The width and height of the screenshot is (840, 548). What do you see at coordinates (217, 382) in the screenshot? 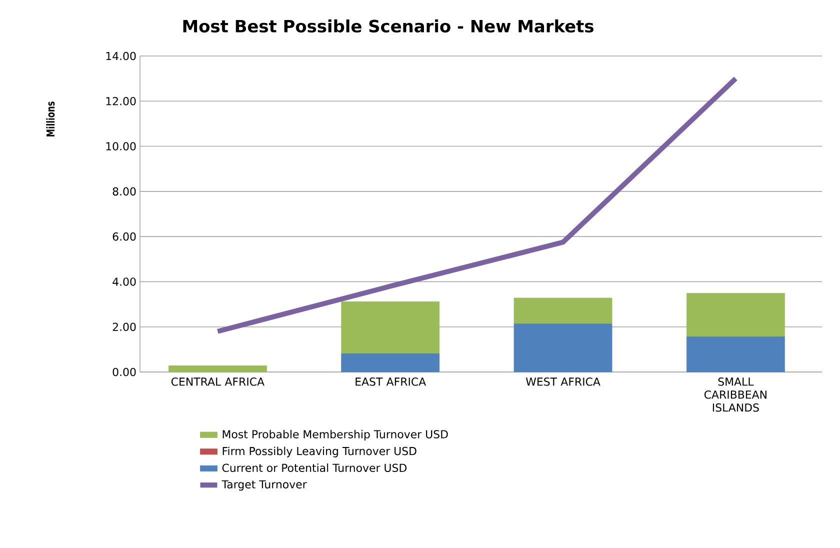
I see `x-tick-label: CENTRAL AFRICA` at bounding box center [217, 382].